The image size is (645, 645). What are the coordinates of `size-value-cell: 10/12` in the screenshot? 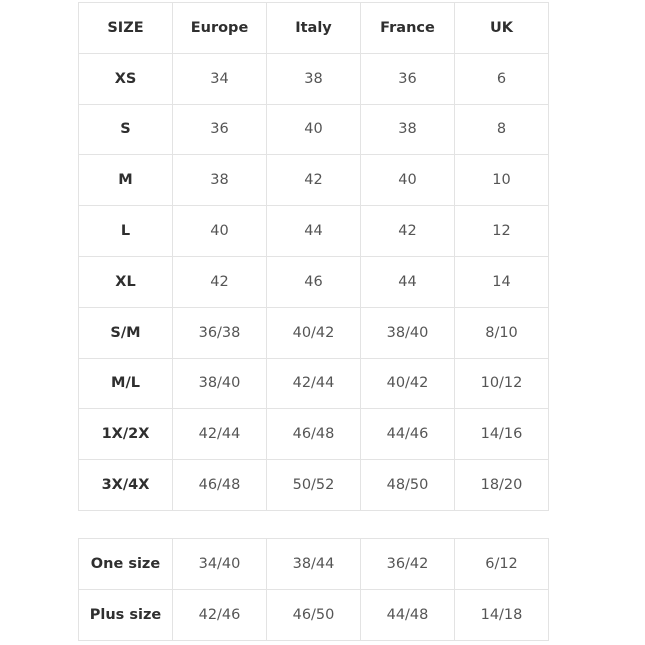 It's located at (501, 383).